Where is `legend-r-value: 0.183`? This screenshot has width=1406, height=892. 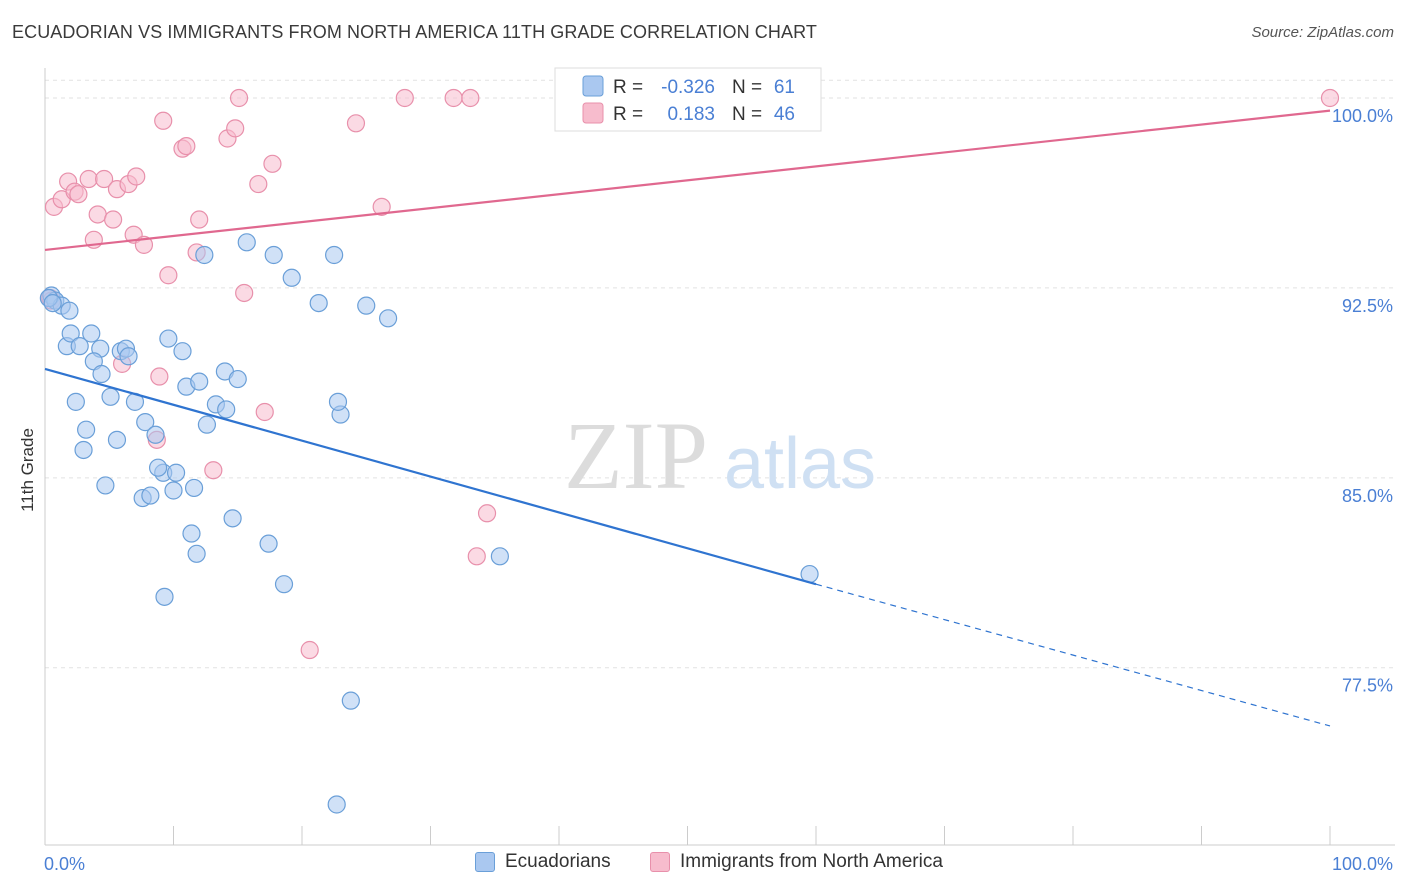 legend-r-value: 0.183 is located at coordinates (691, 114).